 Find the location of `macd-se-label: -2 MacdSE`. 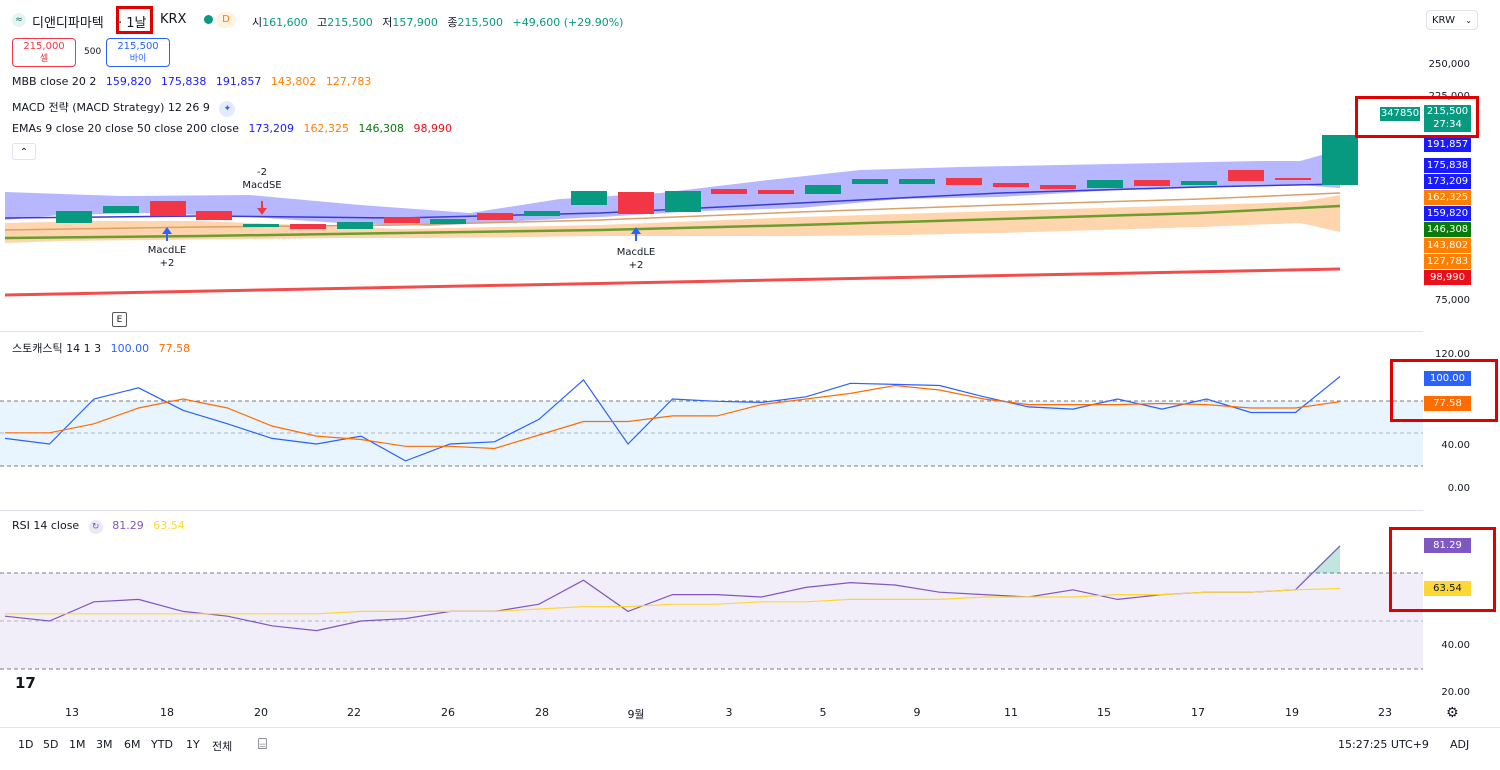

macd-se-label: -2 MacdSE is located at coordinates (262, 179).